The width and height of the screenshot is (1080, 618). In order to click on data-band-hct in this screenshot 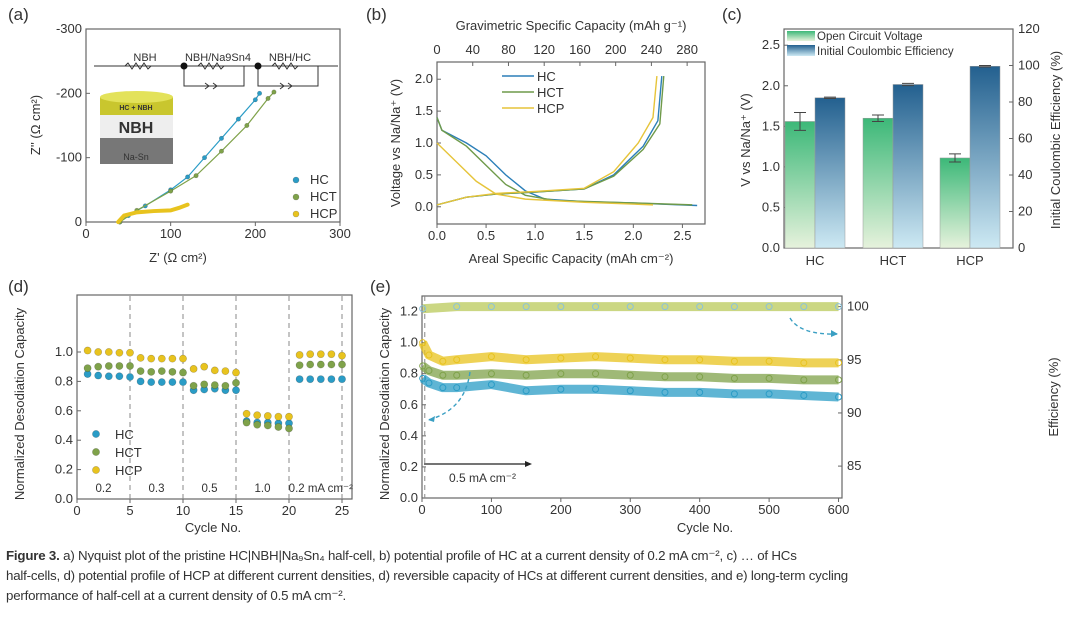, I will do `click(629, 373)`.